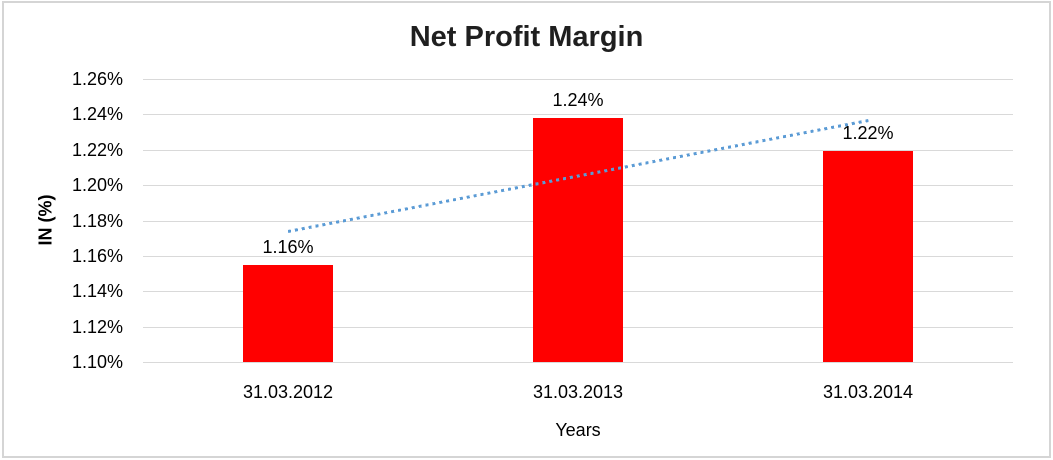 This screenshot has width=1053, height=460. What do you see at coordinates (288, 247) in the screenshot?
I see `bar-data-label: 1.16%` at bounding box center [288, 247].